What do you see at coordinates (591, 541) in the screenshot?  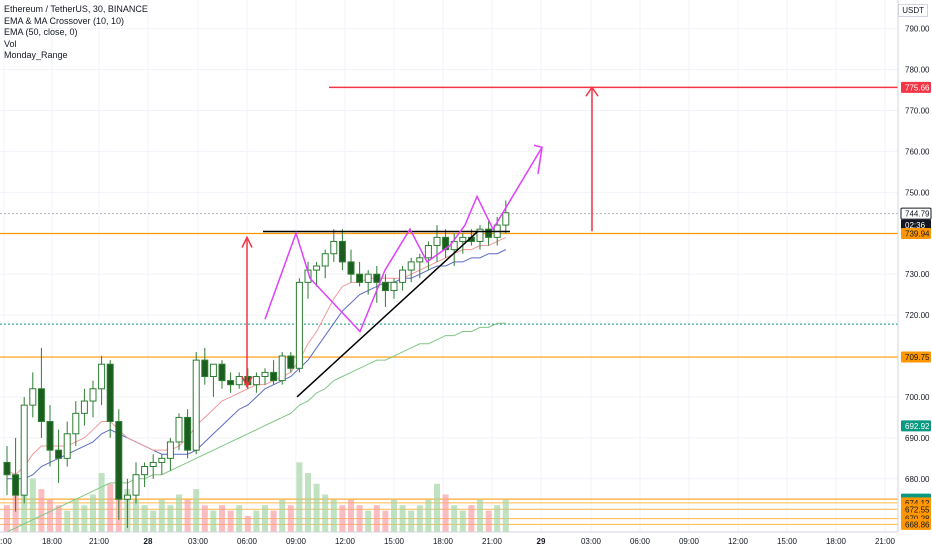 I see `time-tick-label: 03:00` at bounding box center [591, 541].